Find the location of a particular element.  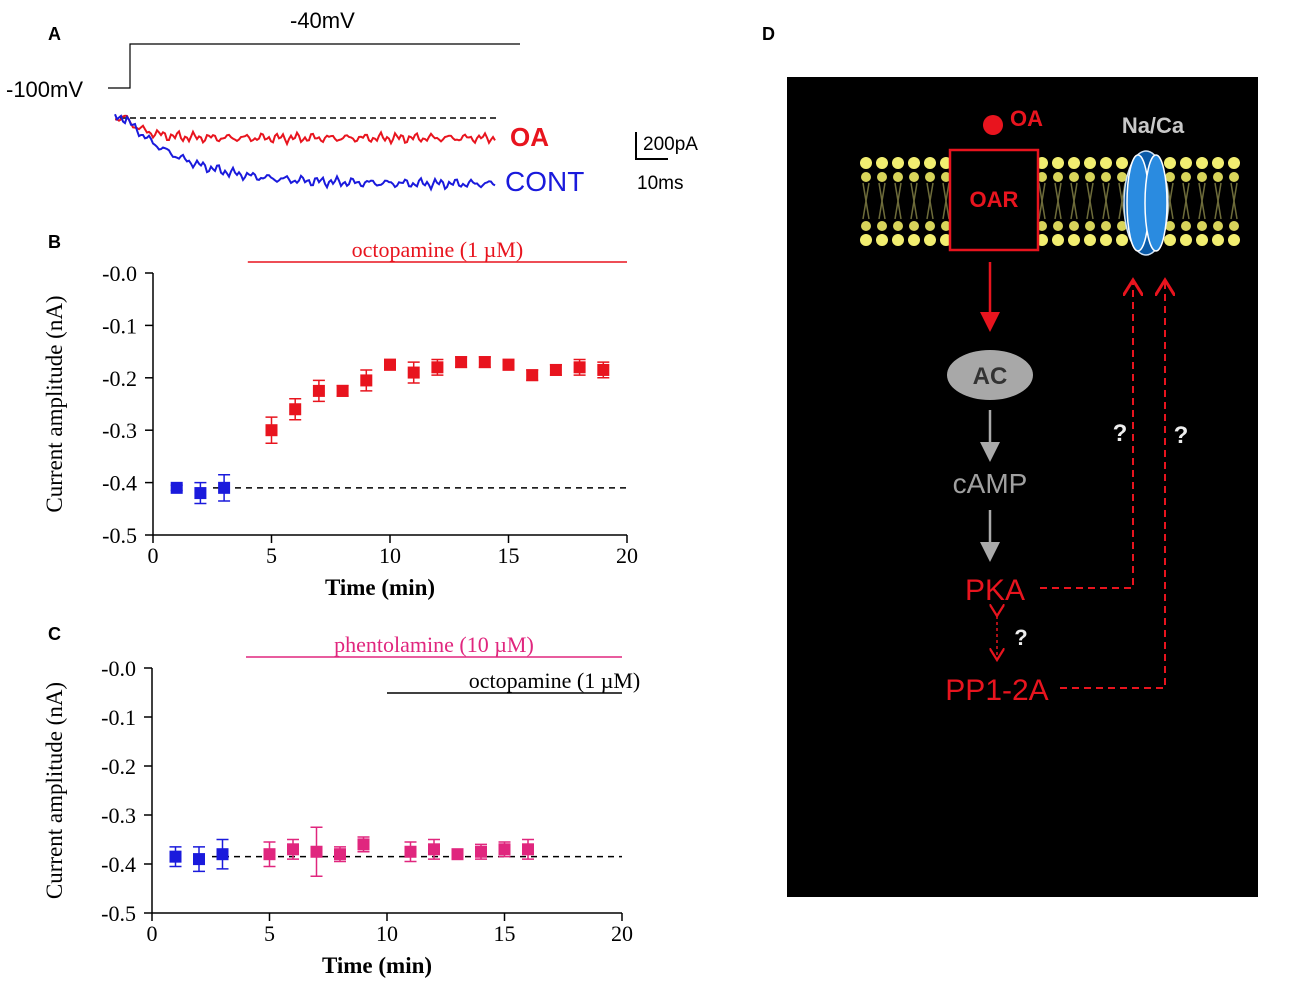

trace-label: CONT is located at coordinates (544, 181).